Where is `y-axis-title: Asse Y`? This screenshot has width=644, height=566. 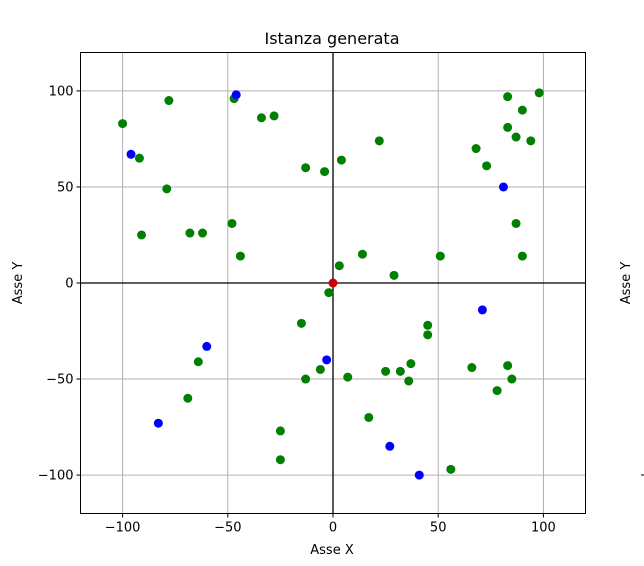
y-axis-title: Asse Y is located at coordinates (18, 283).